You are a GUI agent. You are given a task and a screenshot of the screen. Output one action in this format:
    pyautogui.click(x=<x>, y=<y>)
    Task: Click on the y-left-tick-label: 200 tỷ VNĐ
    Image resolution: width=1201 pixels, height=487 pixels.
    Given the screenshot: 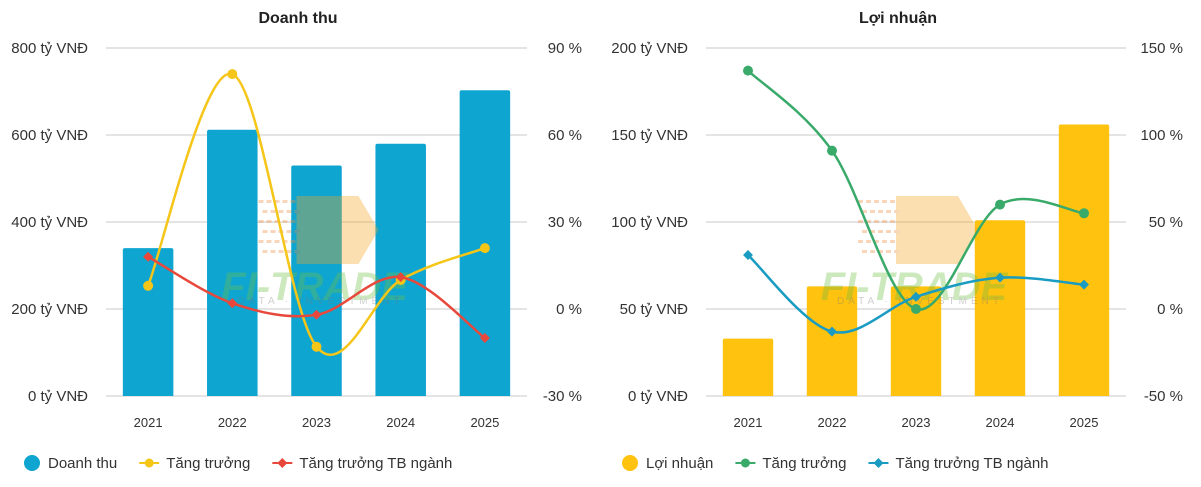 What is the action you would take?
    pyautogui.click(x=49, y=309)
    